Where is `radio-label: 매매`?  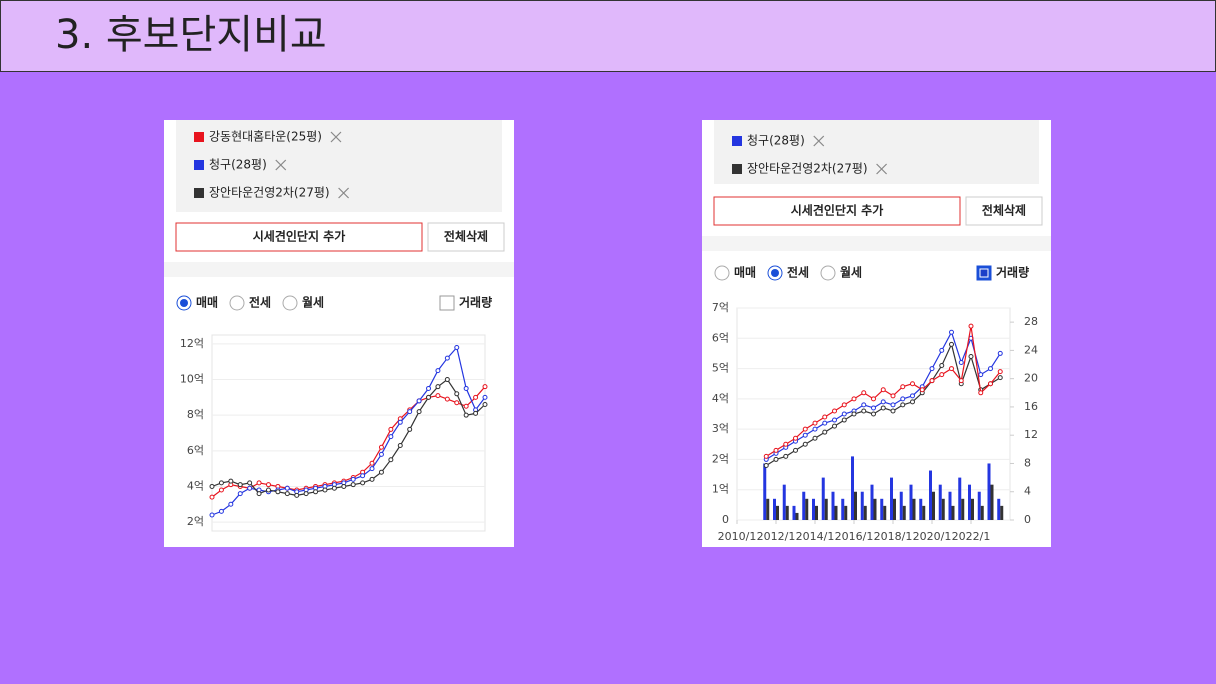
radio-label: 매매 is located at coordinates (207, 302).